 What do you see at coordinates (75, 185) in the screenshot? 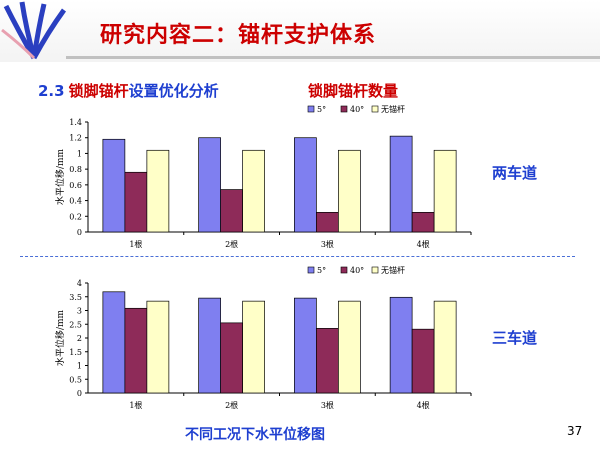
I see `y-tick-label: 0.6` at bounding box center [75, 185].